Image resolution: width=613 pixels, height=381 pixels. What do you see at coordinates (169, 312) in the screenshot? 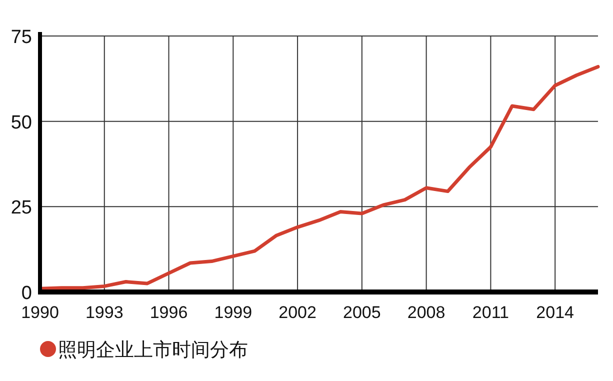
I see `x-tick-label: 1996` at bounding box center [169, 312].